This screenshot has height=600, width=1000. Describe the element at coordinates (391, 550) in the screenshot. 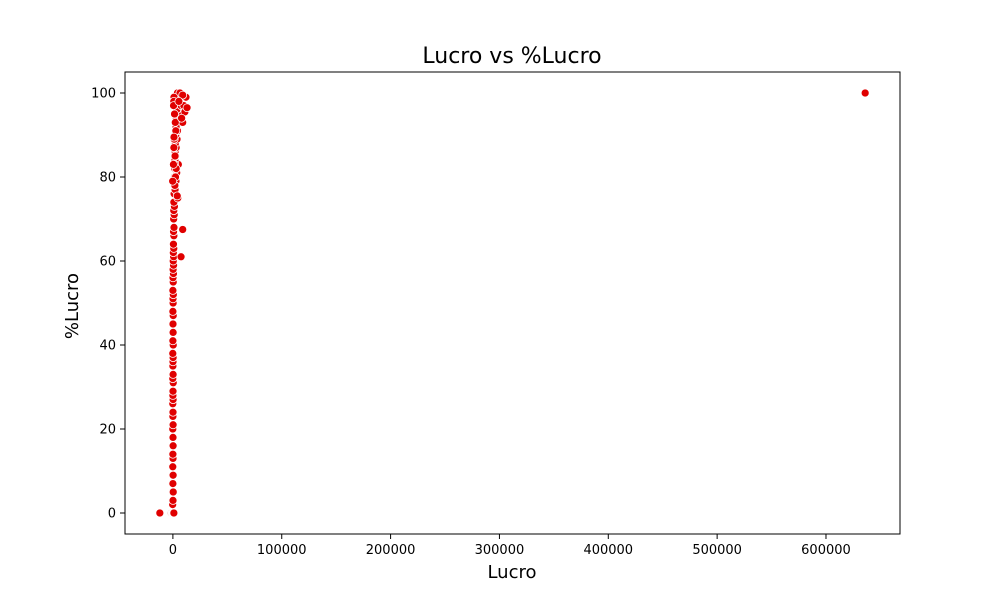

I see `x-tick-label: 200000` at that location.